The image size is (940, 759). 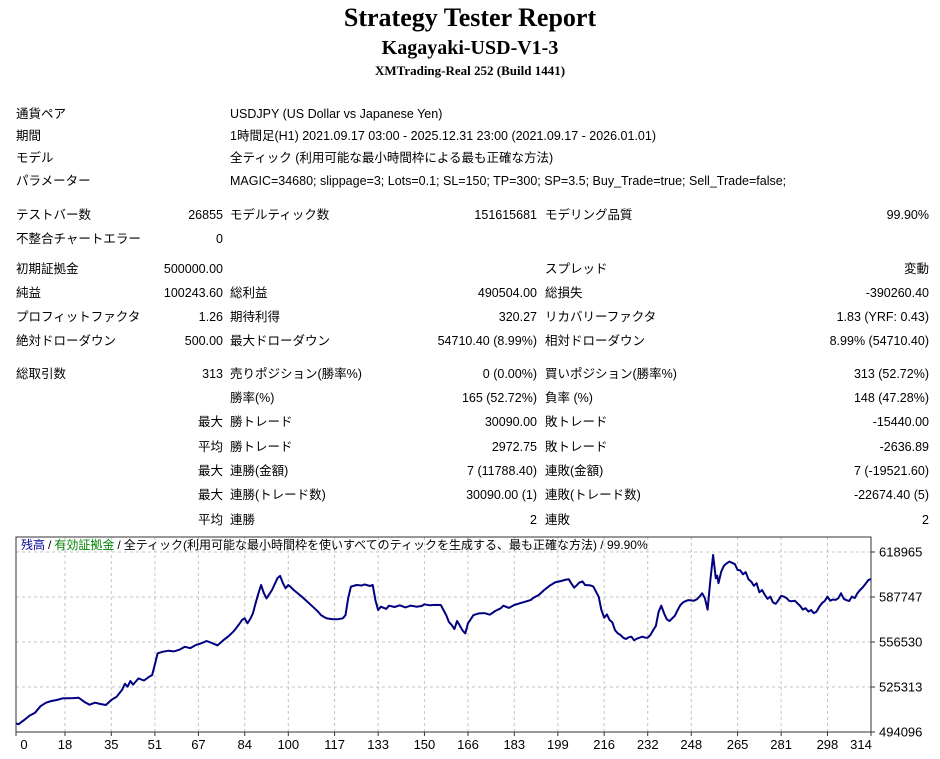 What do you see at coordinates (501, 495) in the screenshot?
I see `stat-value: 30090.00 (1)` at bounding box center [501, 495].